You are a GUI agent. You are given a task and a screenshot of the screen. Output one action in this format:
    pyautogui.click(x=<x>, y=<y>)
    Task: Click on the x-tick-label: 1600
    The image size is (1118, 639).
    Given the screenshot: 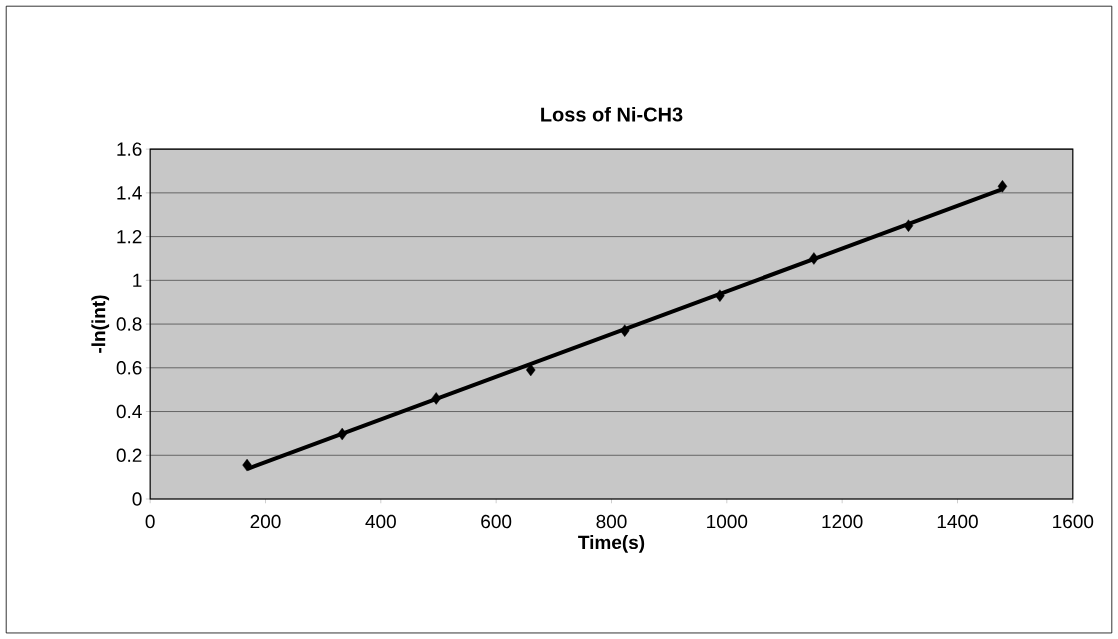 What is the action you would take?
    pyautogui.click(x=1073, y=521)
    